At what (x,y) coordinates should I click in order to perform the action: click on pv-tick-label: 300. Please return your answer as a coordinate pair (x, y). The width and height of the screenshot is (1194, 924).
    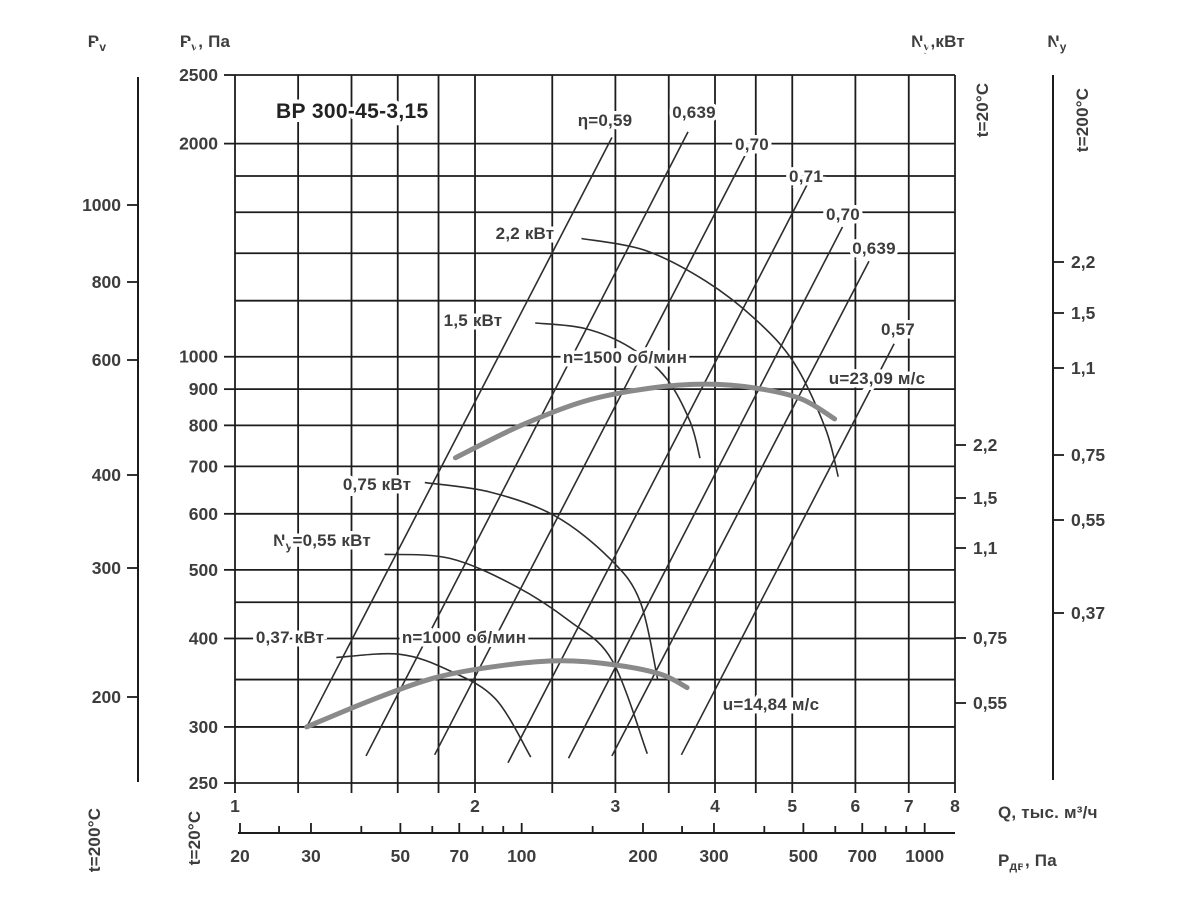
    Looking at the image, I should click on (106, 568).